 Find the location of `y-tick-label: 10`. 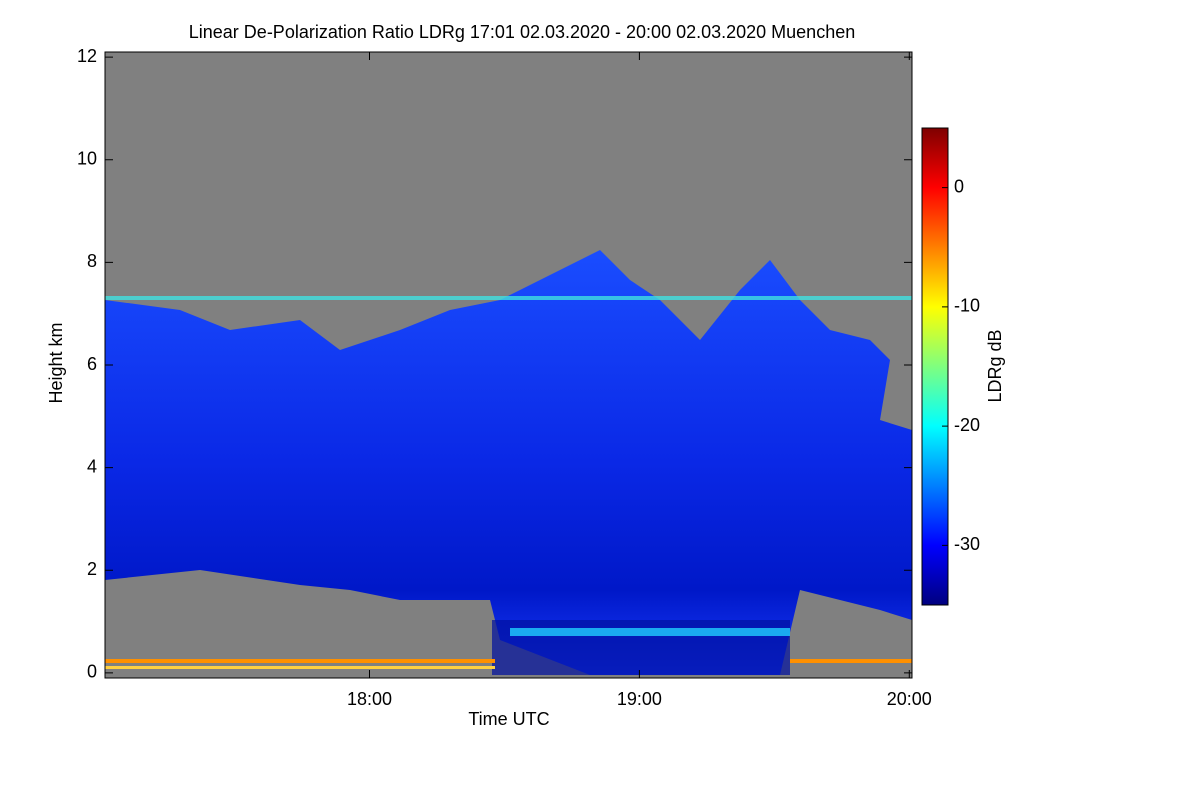

y-tick-label: 10 is located at coordinates (87, 159).